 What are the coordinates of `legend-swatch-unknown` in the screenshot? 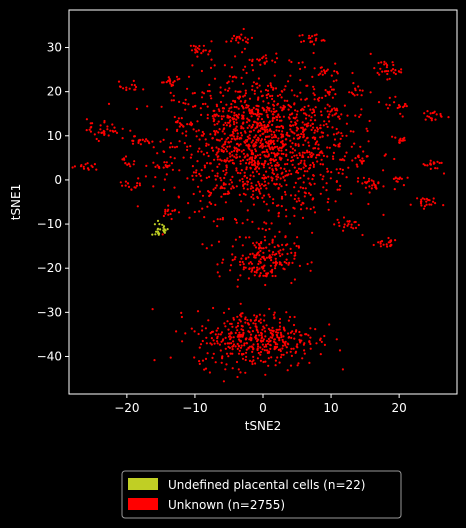 It's located at (143, 504).